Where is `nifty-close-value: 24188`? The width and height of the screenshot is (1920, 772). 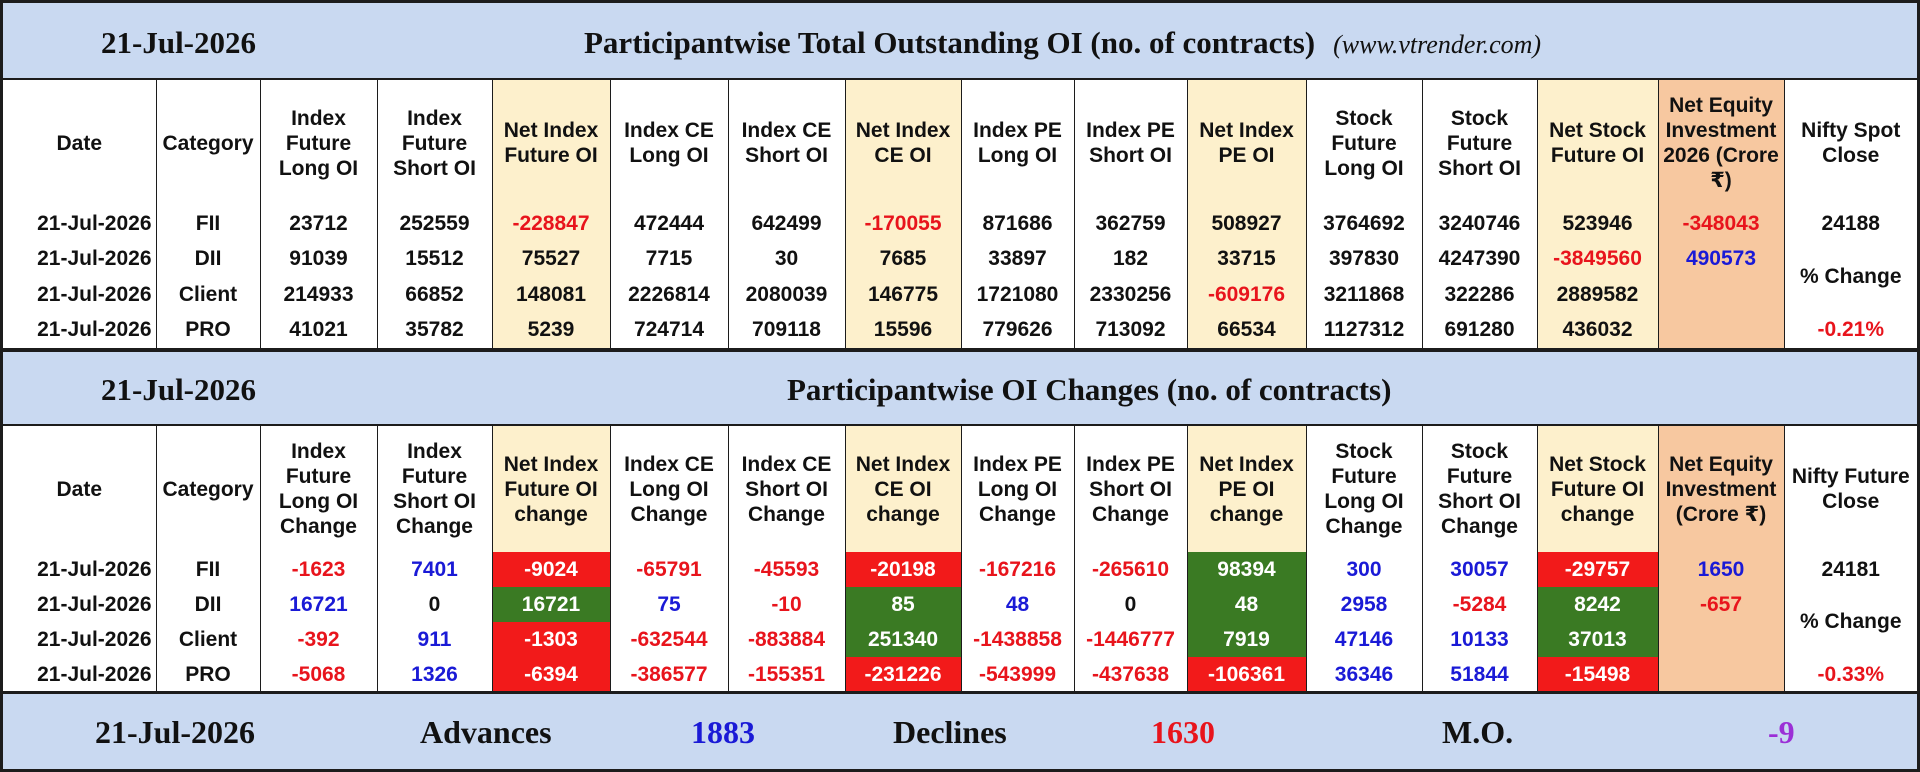
nifty-close-value: 24188 is located at coordinates (1850, 224).